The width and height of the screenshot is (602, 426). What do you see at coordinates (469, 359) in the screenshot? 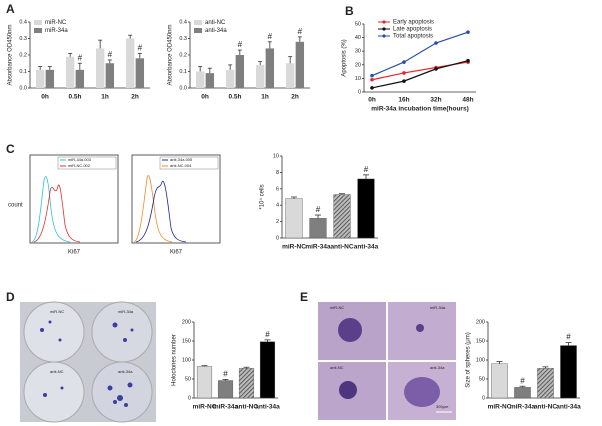
I see `y-axis-label: Size of spheres (μm)` at bounding box center [469, 359].